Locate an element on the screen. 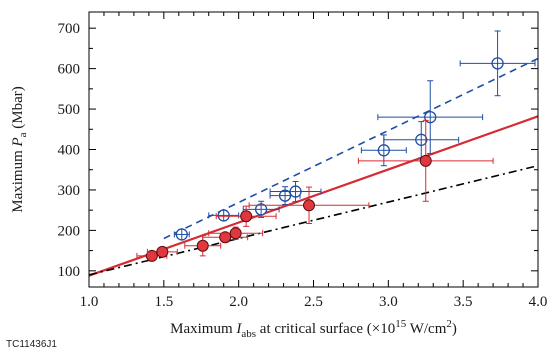  x-tick-label: 2.0 is located at coordinates (238, 302).